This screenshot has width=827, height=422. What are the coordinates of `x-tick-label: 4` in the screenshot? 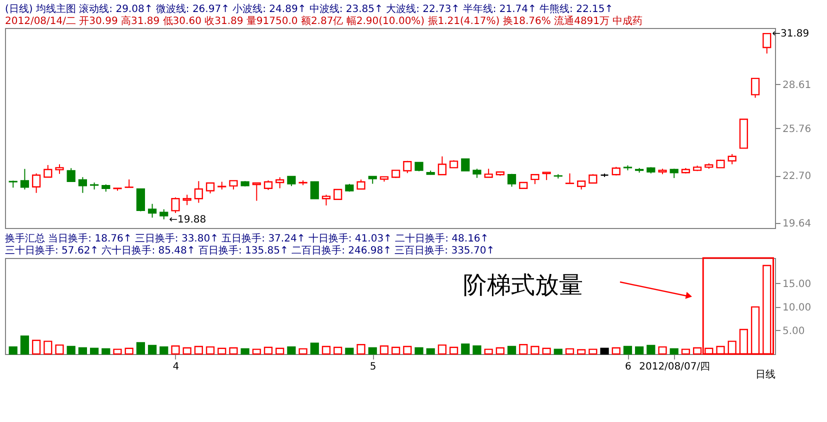 It's located at (176, 367).